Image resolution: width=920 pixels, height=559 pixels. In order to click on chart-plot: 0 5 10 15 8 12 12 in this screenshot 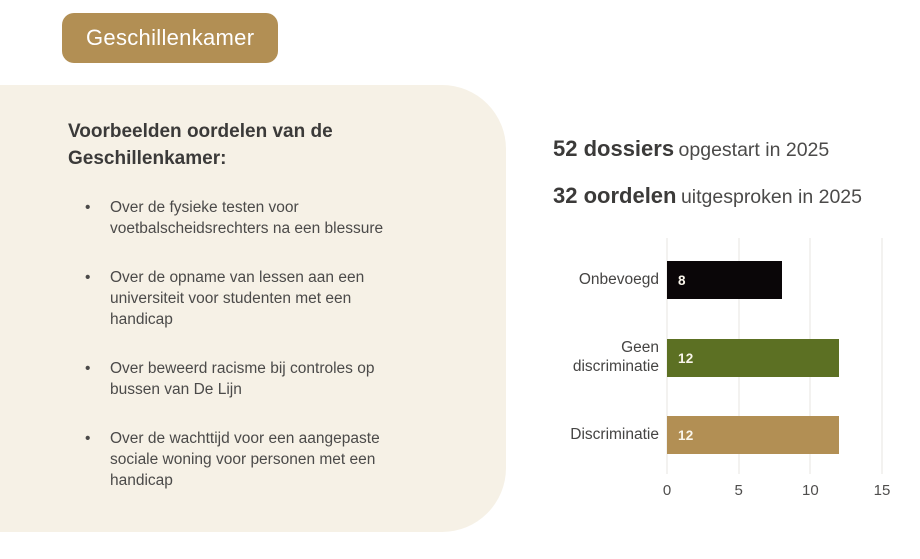, I will do `click(776, 368)`.